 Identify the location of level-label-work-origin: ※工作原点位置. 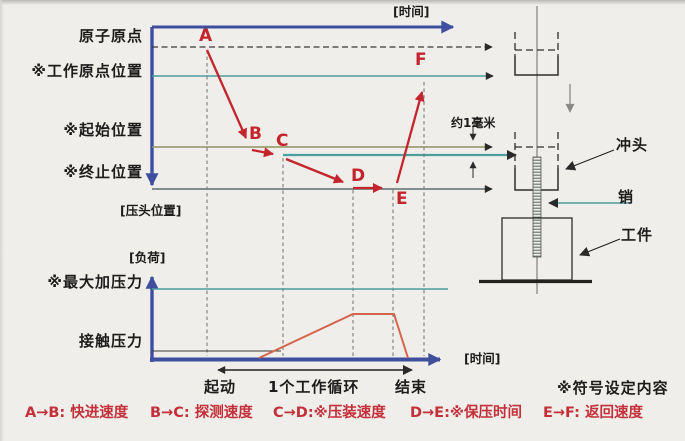
(87, 71).